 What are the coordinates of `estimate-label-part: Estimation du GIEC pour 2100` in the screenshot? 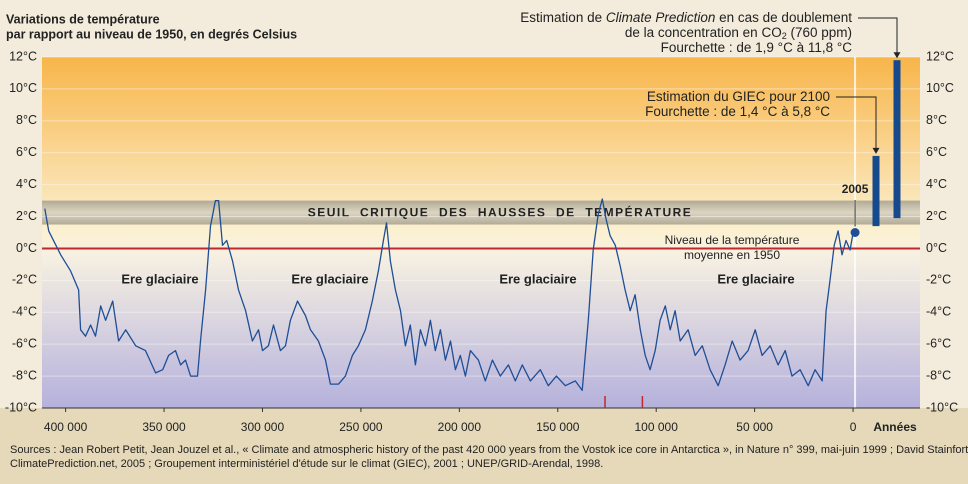 It's located at (738, 96).